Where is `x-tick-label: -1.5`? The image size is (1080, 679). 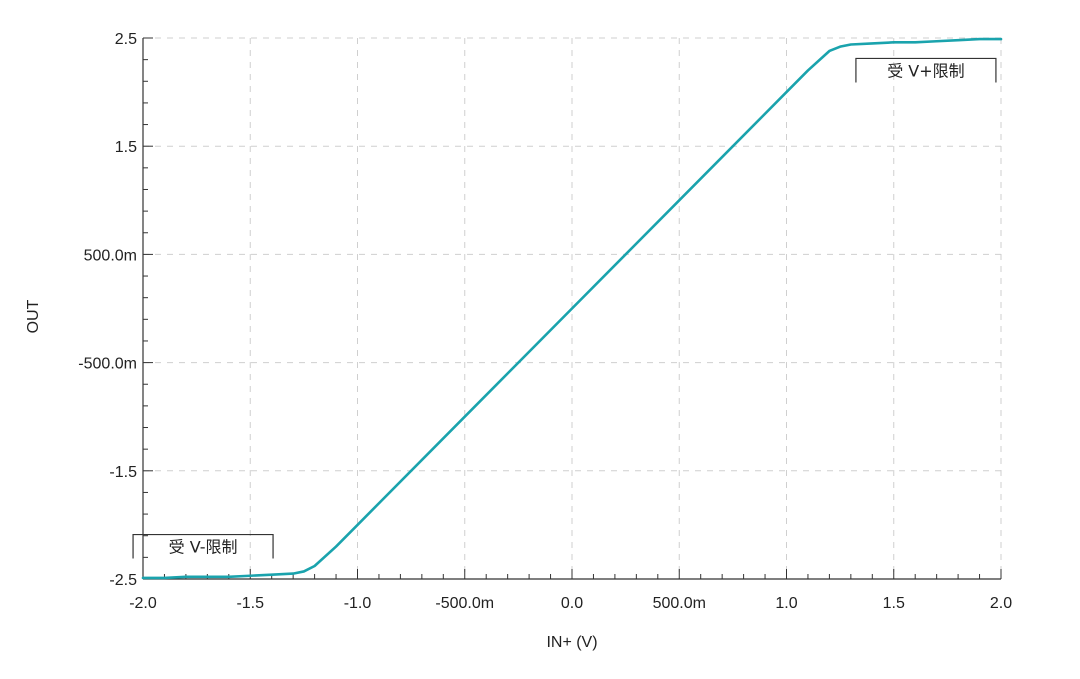
x-tick-label: -1.5 is located at coordinates (250, 603).